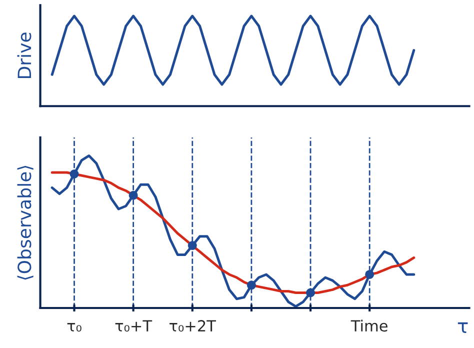  What do you see at coordinates (369, 326) in the screenshot?
I see `x-tick-label: Time` at bounding box center [369, 326].